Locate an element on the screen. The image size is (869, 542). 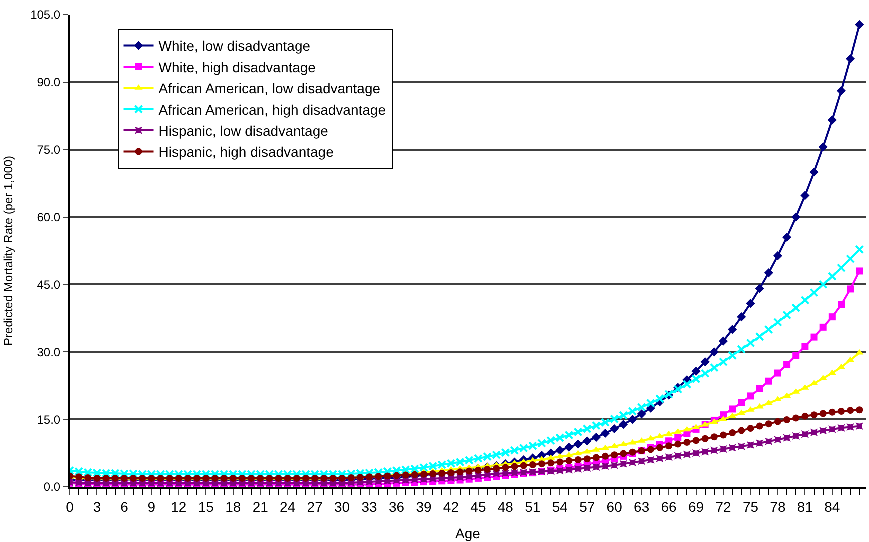
x-tick-label: 78 is located at coordinates (778, 506).